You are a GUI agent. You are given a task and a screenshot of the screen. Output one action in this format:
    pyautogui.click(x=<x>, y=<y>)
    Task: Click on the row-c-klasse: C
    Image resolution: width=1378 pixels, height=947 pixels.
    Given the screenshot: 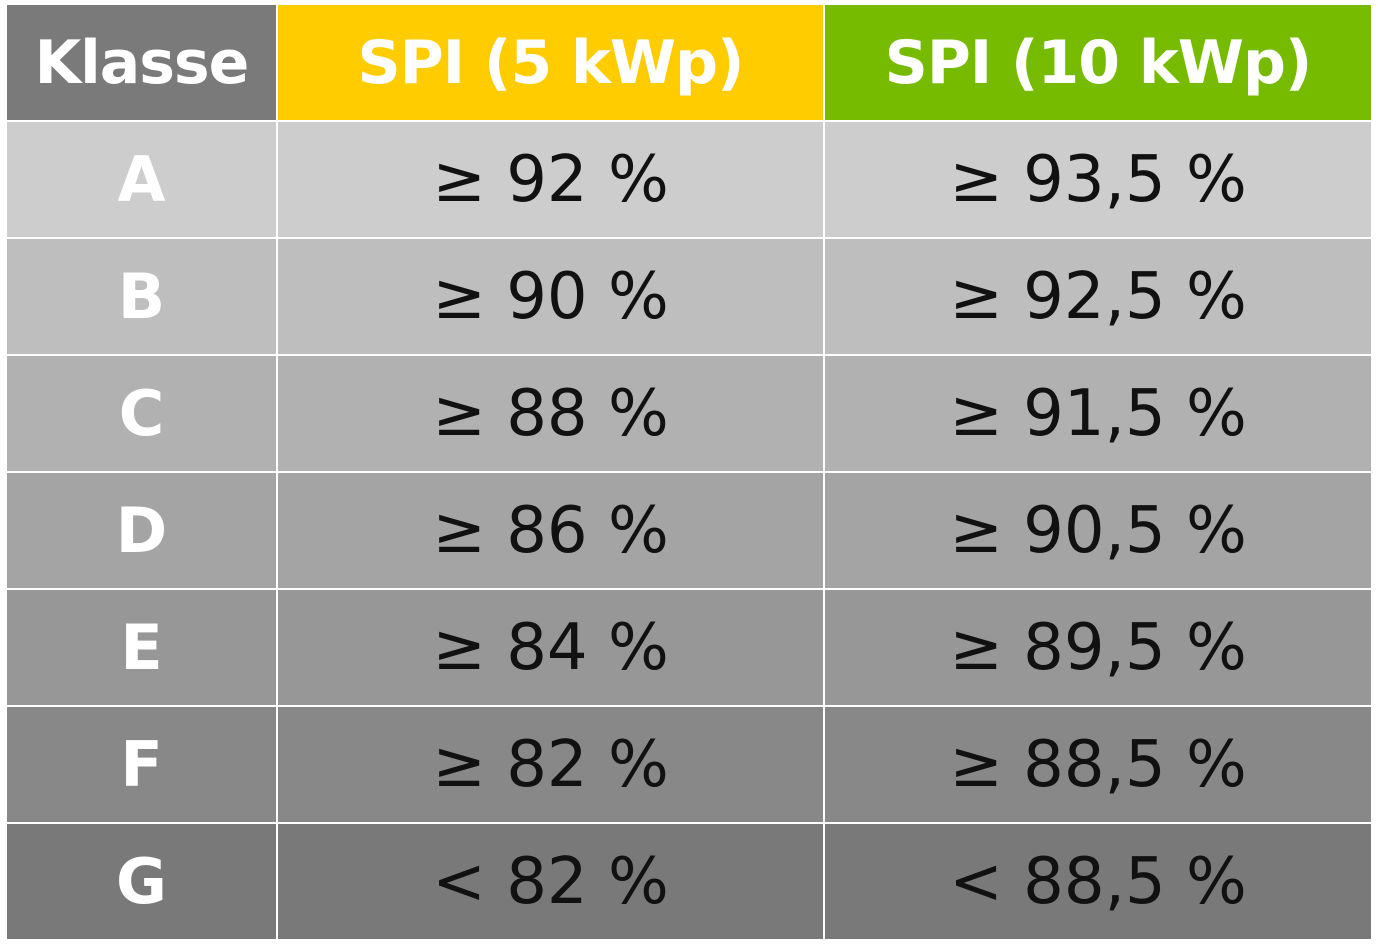 What is the action you would take?
    pyautogui.click(x=141, y=413)
    